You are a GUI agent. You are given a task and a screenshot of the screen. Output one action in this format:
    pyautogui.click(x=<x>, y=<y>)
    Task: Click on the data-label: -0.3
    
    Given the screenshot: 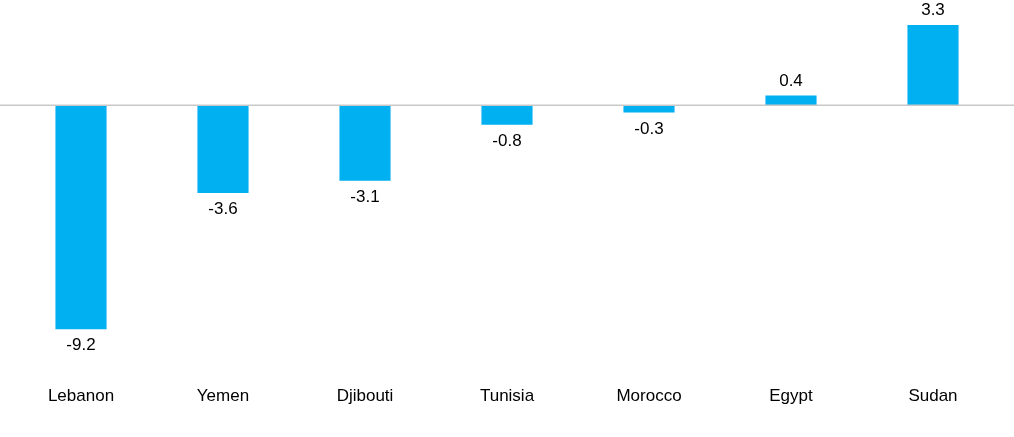 What is the action you would take?
    pyautogui.click(x=649, y=128)
    